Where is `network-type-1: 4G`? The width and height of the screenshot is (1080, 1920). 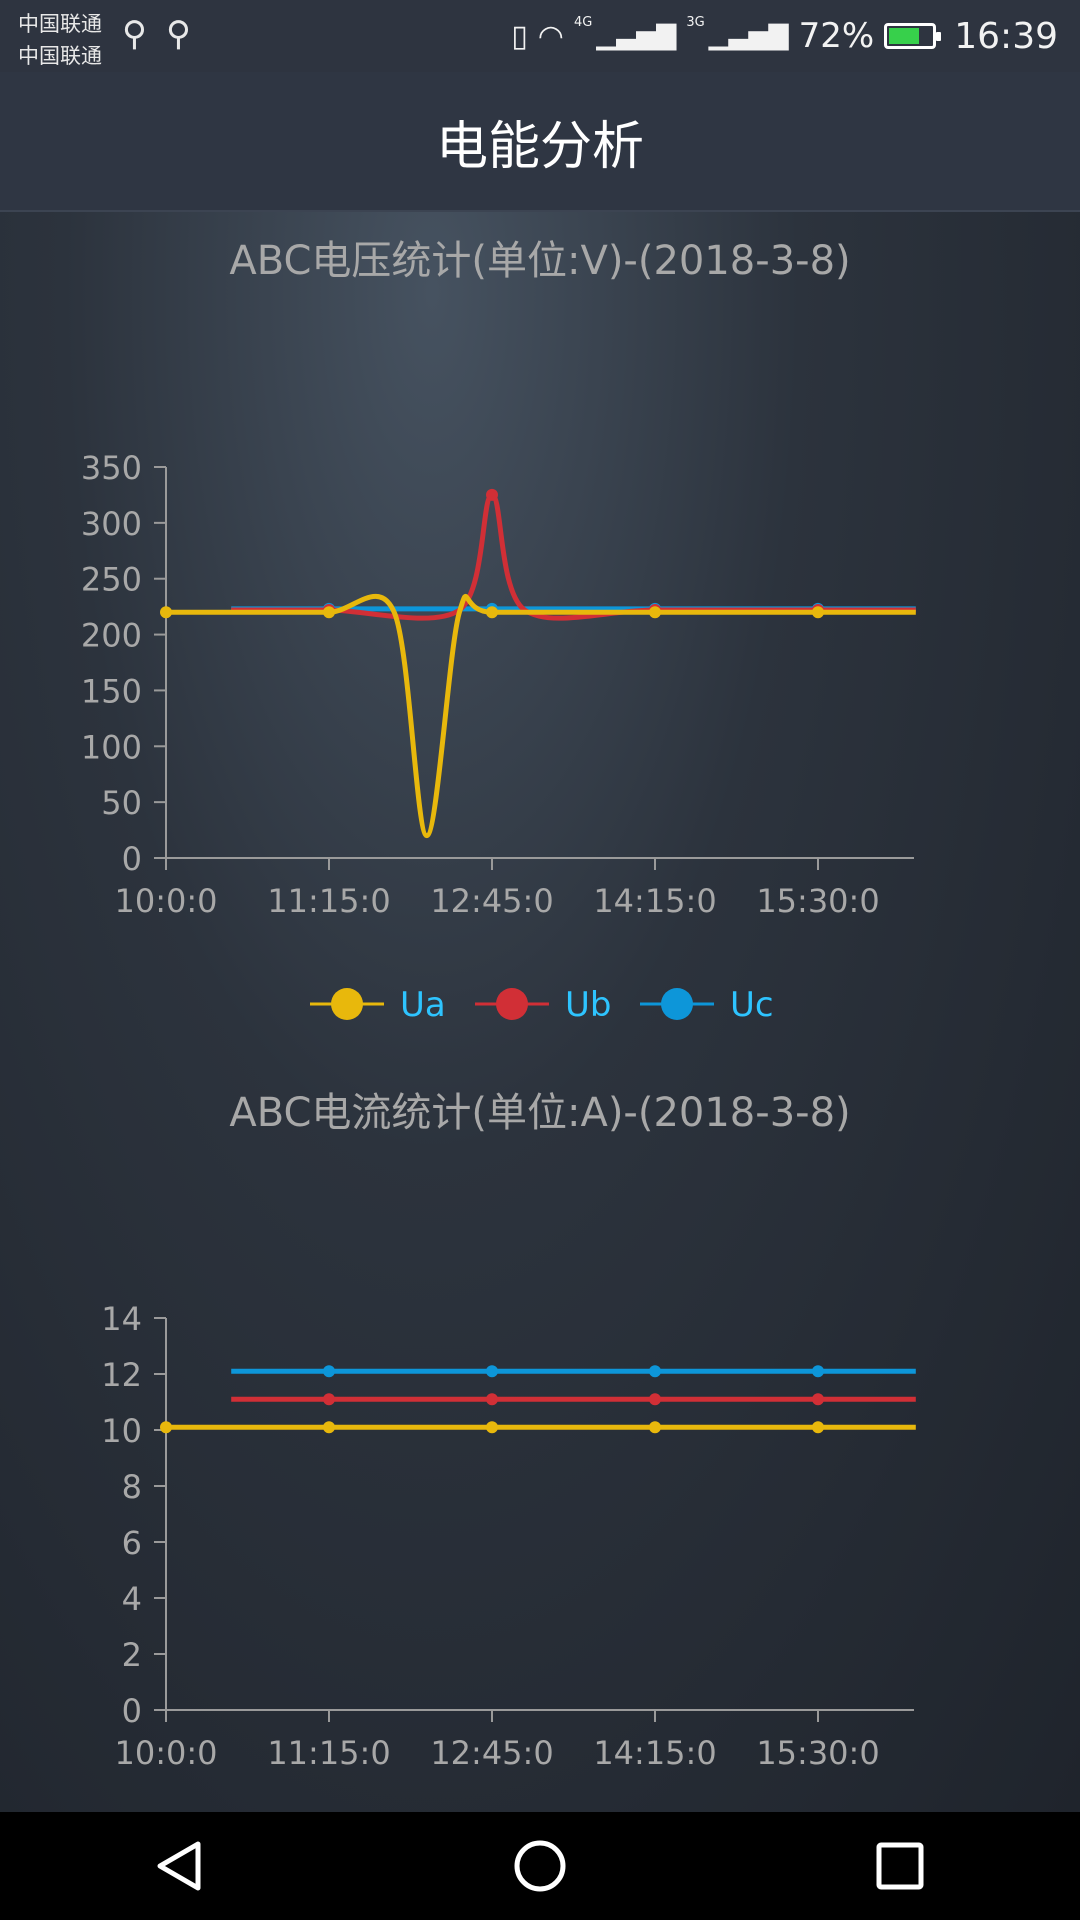
network-type-1: 4G is located at coordinates (583, 22).